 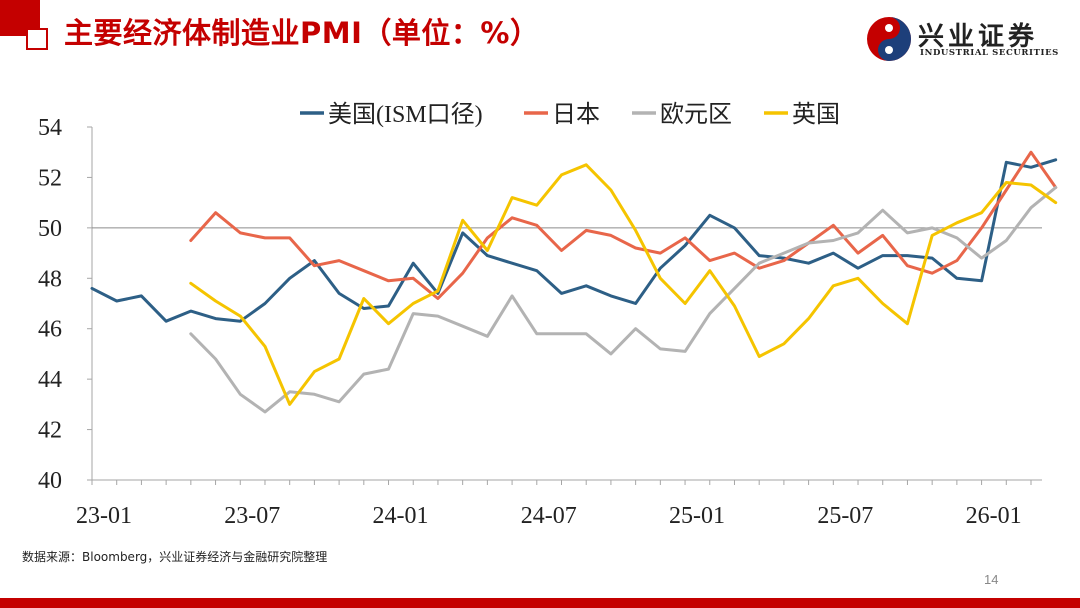 I want to click on y-tick-label: 46, so click(x=50, y=330).